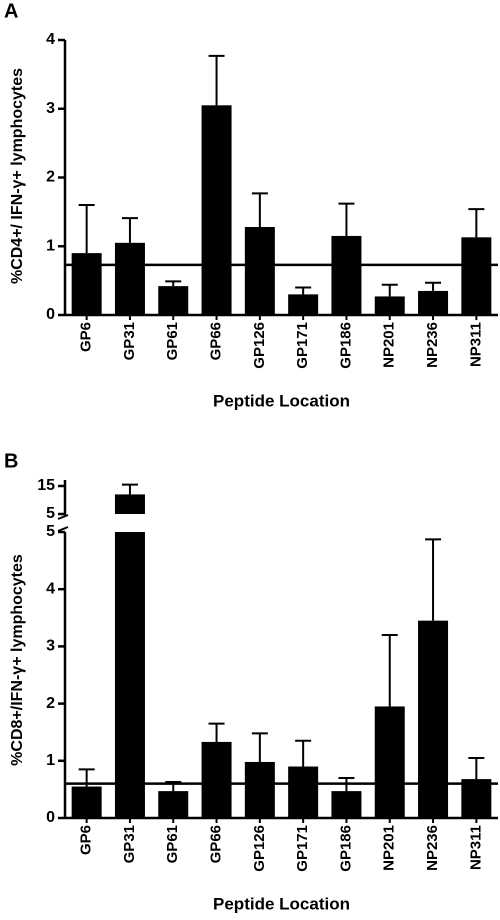 The height and width of the screenshot is (920, 500). I want to click on y-axis-title: %CD4+/ IFN-γ+ lymphocytes, so click(17, 176).